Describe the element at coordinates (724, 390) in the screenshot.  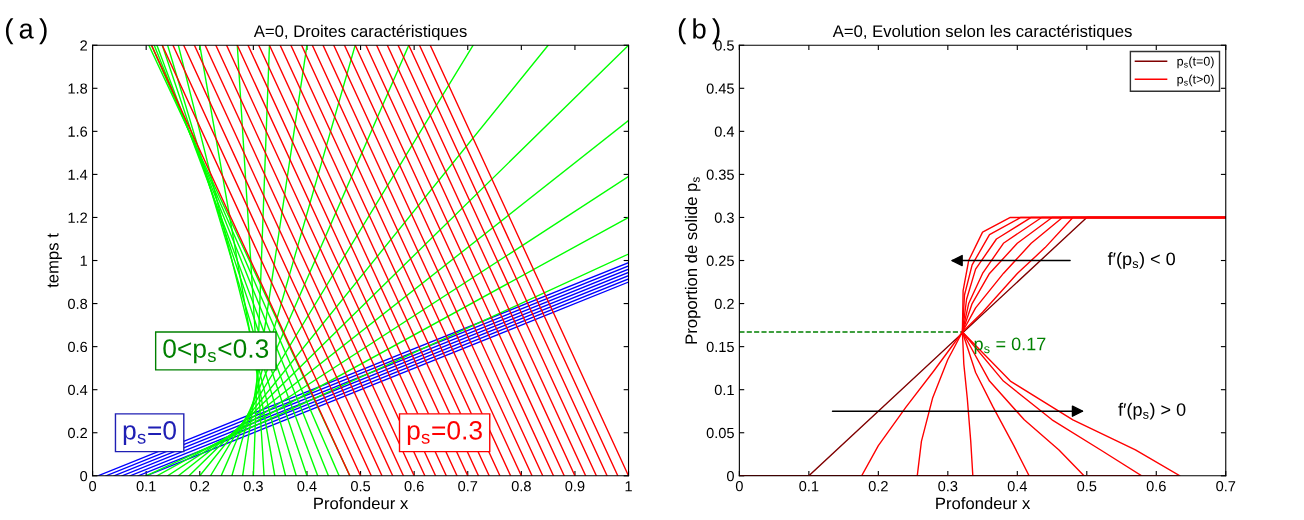
I see `y-tick-label: 0.1` at that location.